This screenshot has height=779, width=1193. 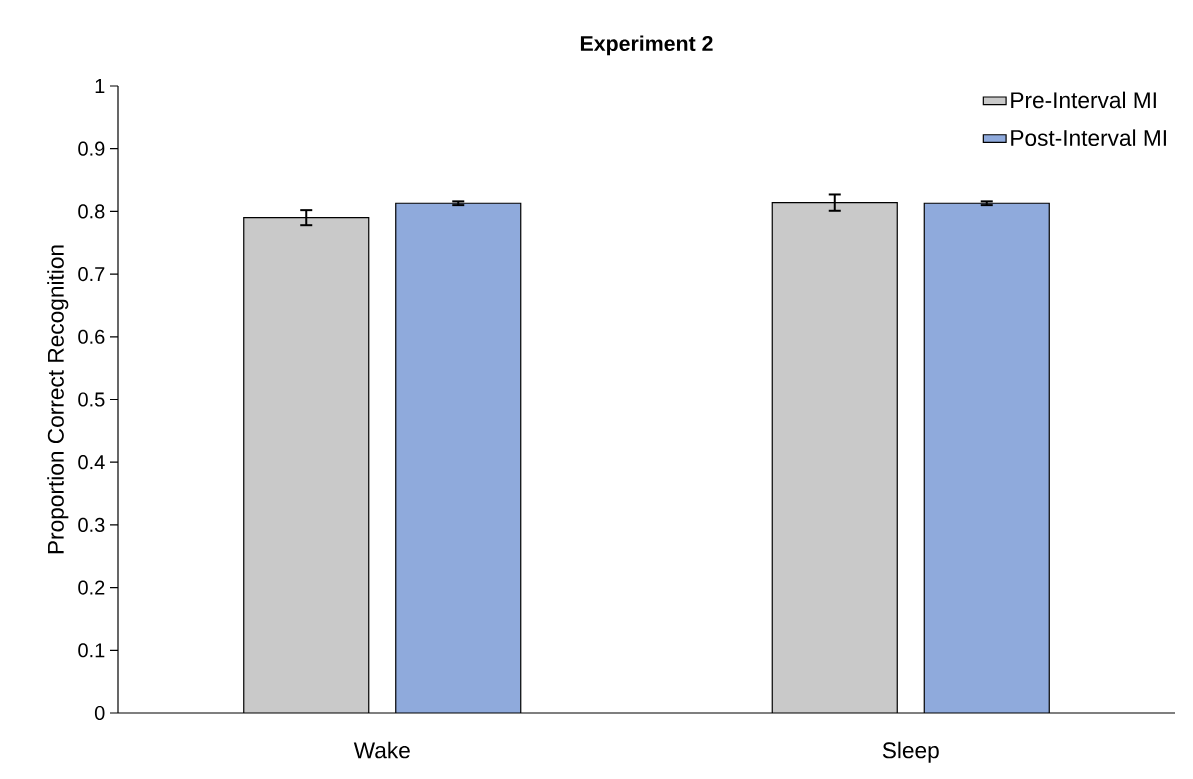 What do you see at coordinates (910, 752) in the screenshot?
I see `x-tick-label: Sleep` at bounding box center [910, 752].